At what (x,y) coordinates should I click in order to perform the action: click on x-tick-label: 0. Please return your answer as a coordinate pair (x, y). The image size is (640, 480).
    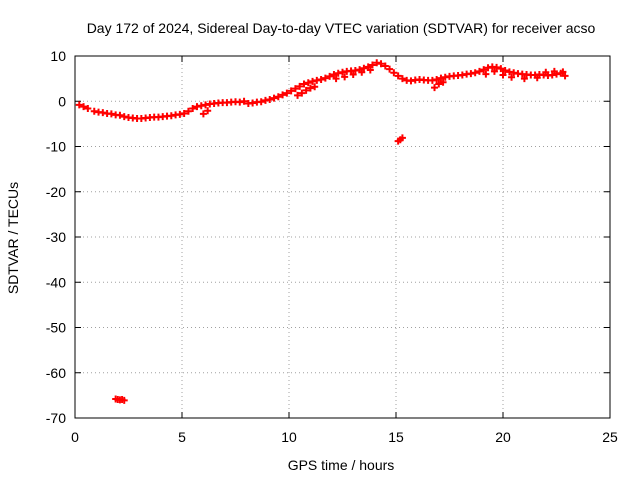
    Looking at the image, I should click on (75, 437).